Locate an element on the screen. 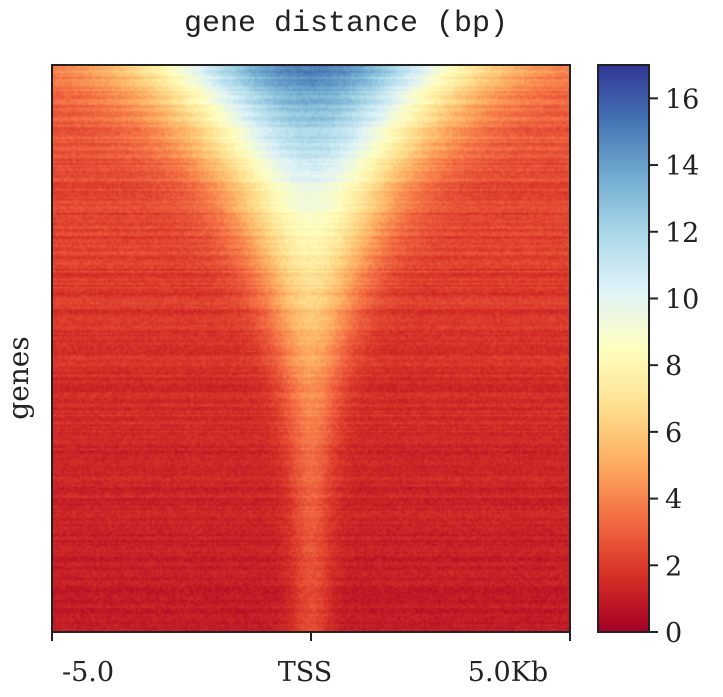 Image resolution: width=723 pixels, height=697 pixels. chart-title: gene distance (bp) is located at coordinates (346, 24).